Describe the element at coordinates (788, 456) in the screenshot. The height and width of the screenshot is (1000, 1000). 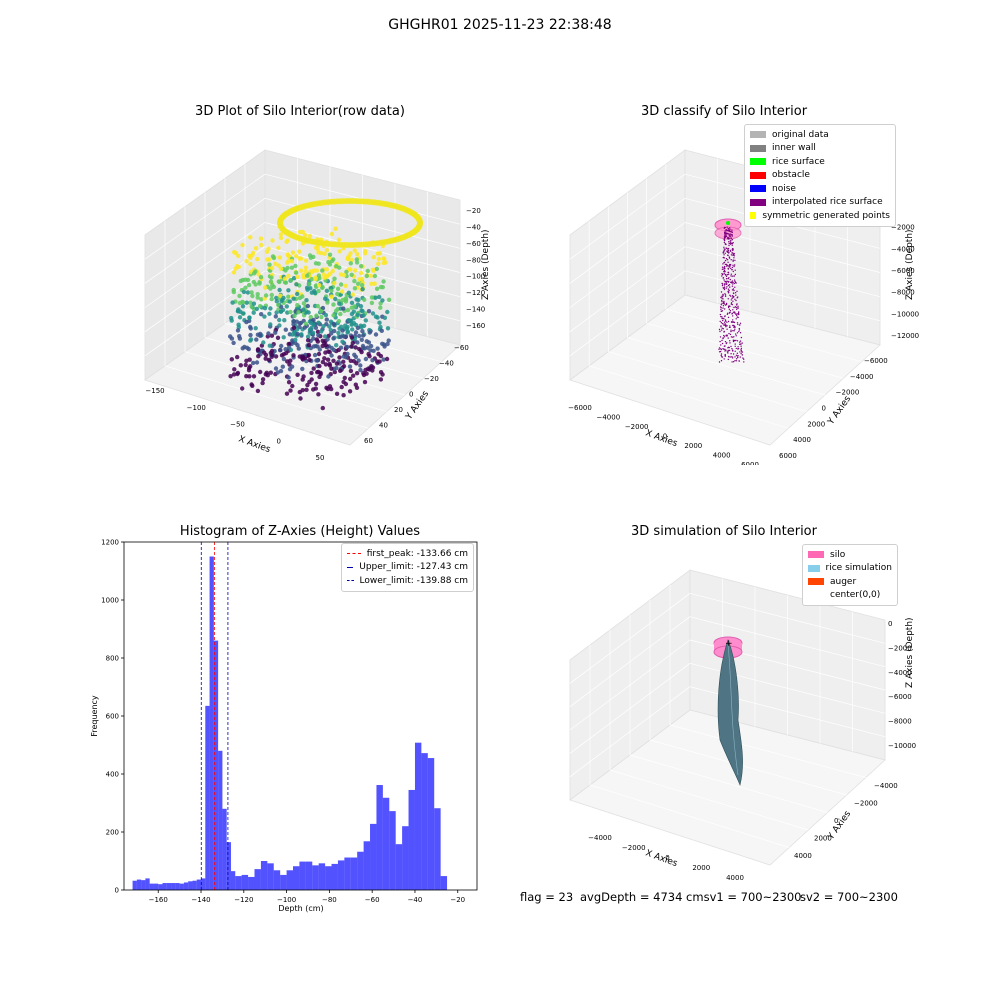
I see `y-tick-label: 6000` at that location.